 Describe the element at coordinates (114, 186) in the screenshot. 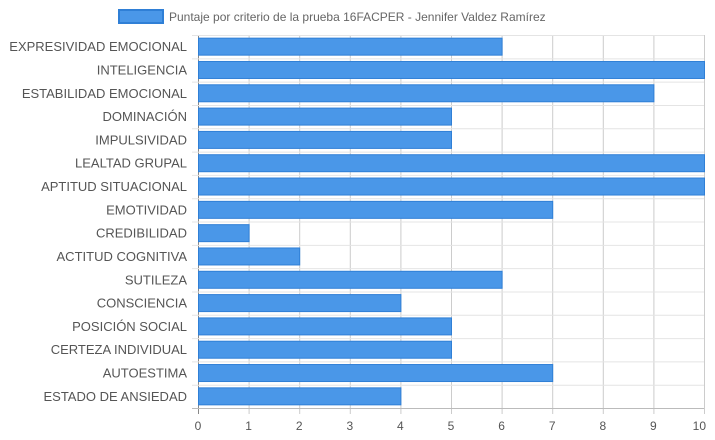

I see `category-label: APTITUD SITUACIONAL` at that location.